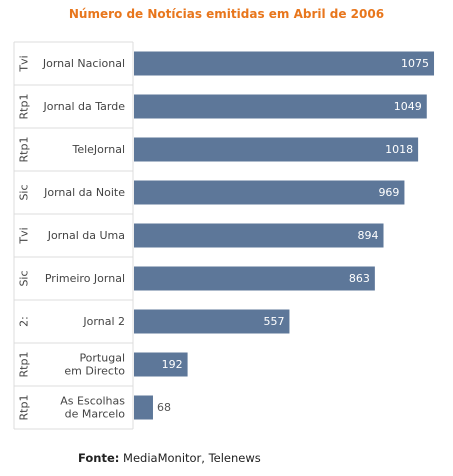 This screenshot has width=453, height=476. Describe the element at coordinates (164, 407) in the screenshot. I see `bar-value-label: 68` at that location.